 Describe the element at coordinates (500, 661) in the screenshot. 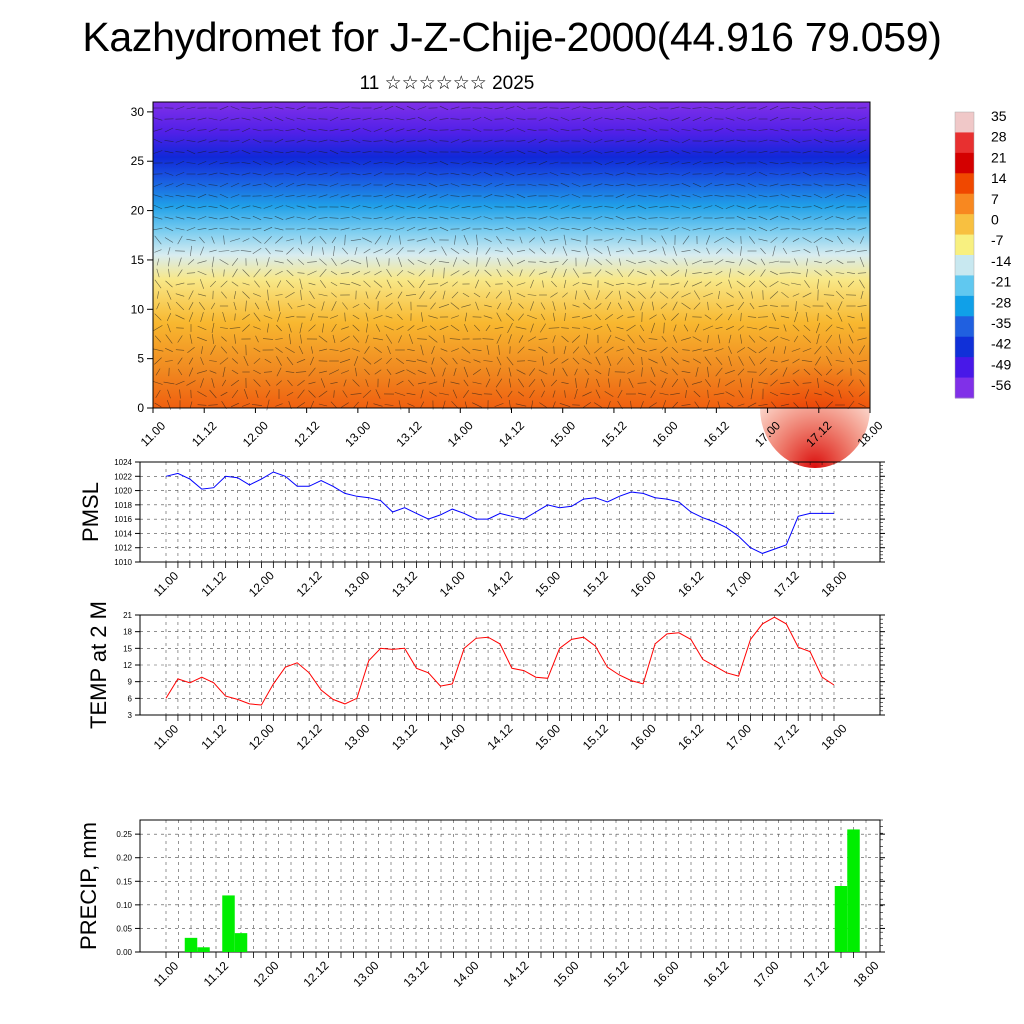

I see `series-line` at that location.